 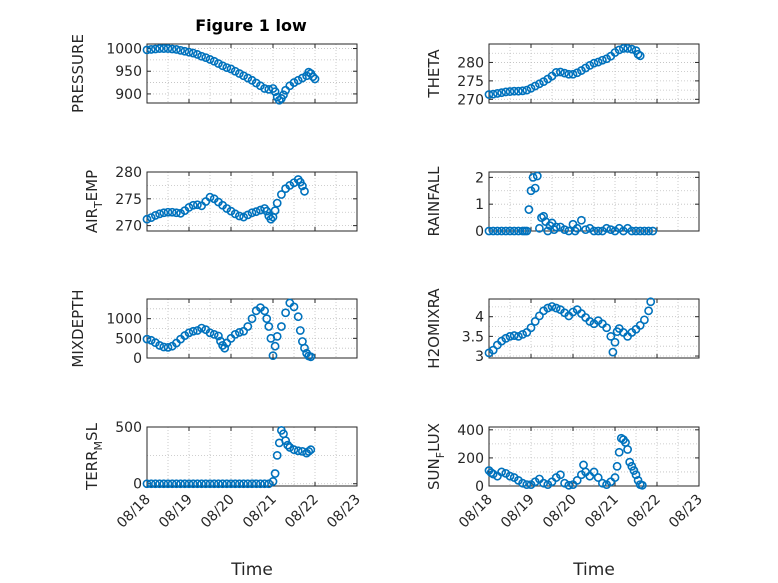 What do you see at coordinates (470, 82) in the screenshot?
I see `y-tick-label: 275` at bounding box center [470, 82].